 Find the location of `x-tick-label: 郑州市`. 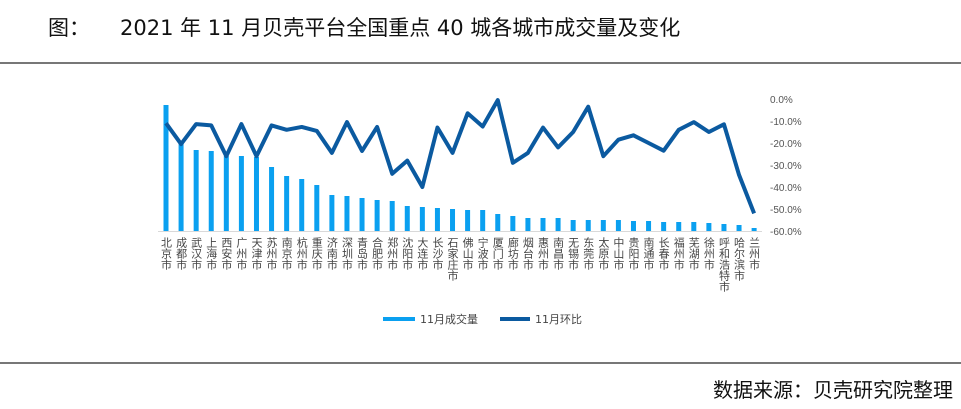

x-tick-label: 郑州市 is located at coordinates (392, 253).